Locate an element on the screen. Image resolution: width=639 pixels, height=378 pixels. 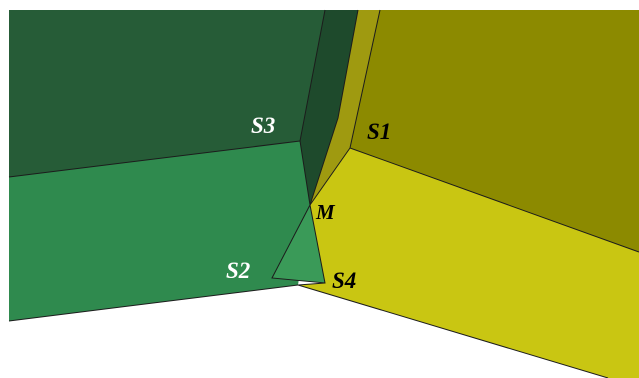
edge-s2-s4-joint is located at coordinates (311, 284).